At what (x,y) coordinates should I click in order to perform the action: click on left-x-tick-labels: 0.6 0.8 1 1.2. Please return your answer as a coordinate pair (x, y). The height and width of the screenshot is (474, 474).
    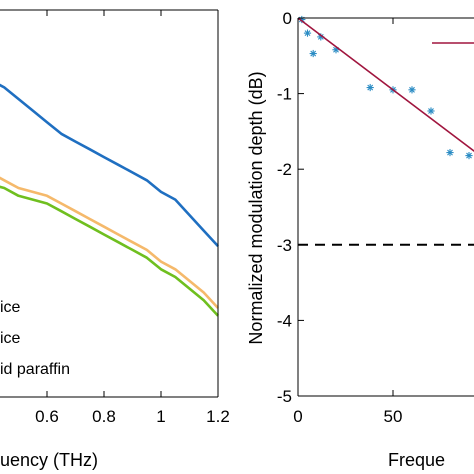
    Looking at the image, I should click on (132, 416).